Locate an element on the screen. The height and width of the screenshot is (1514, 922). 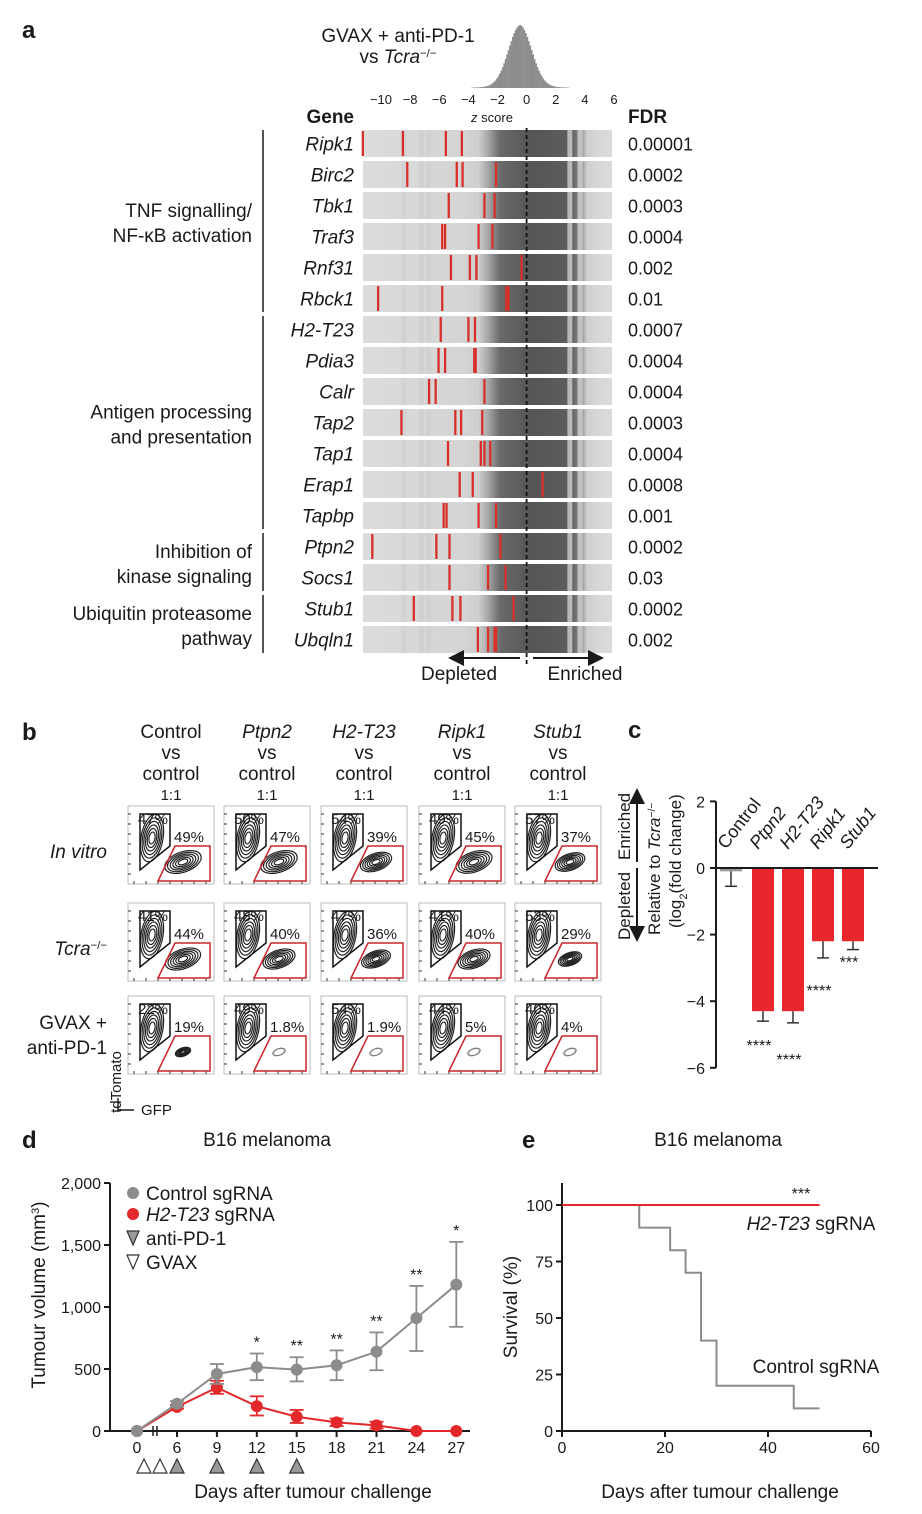
gene-row-ripk1: Ripk1 0.00001 is located at coordinates (499, 143).